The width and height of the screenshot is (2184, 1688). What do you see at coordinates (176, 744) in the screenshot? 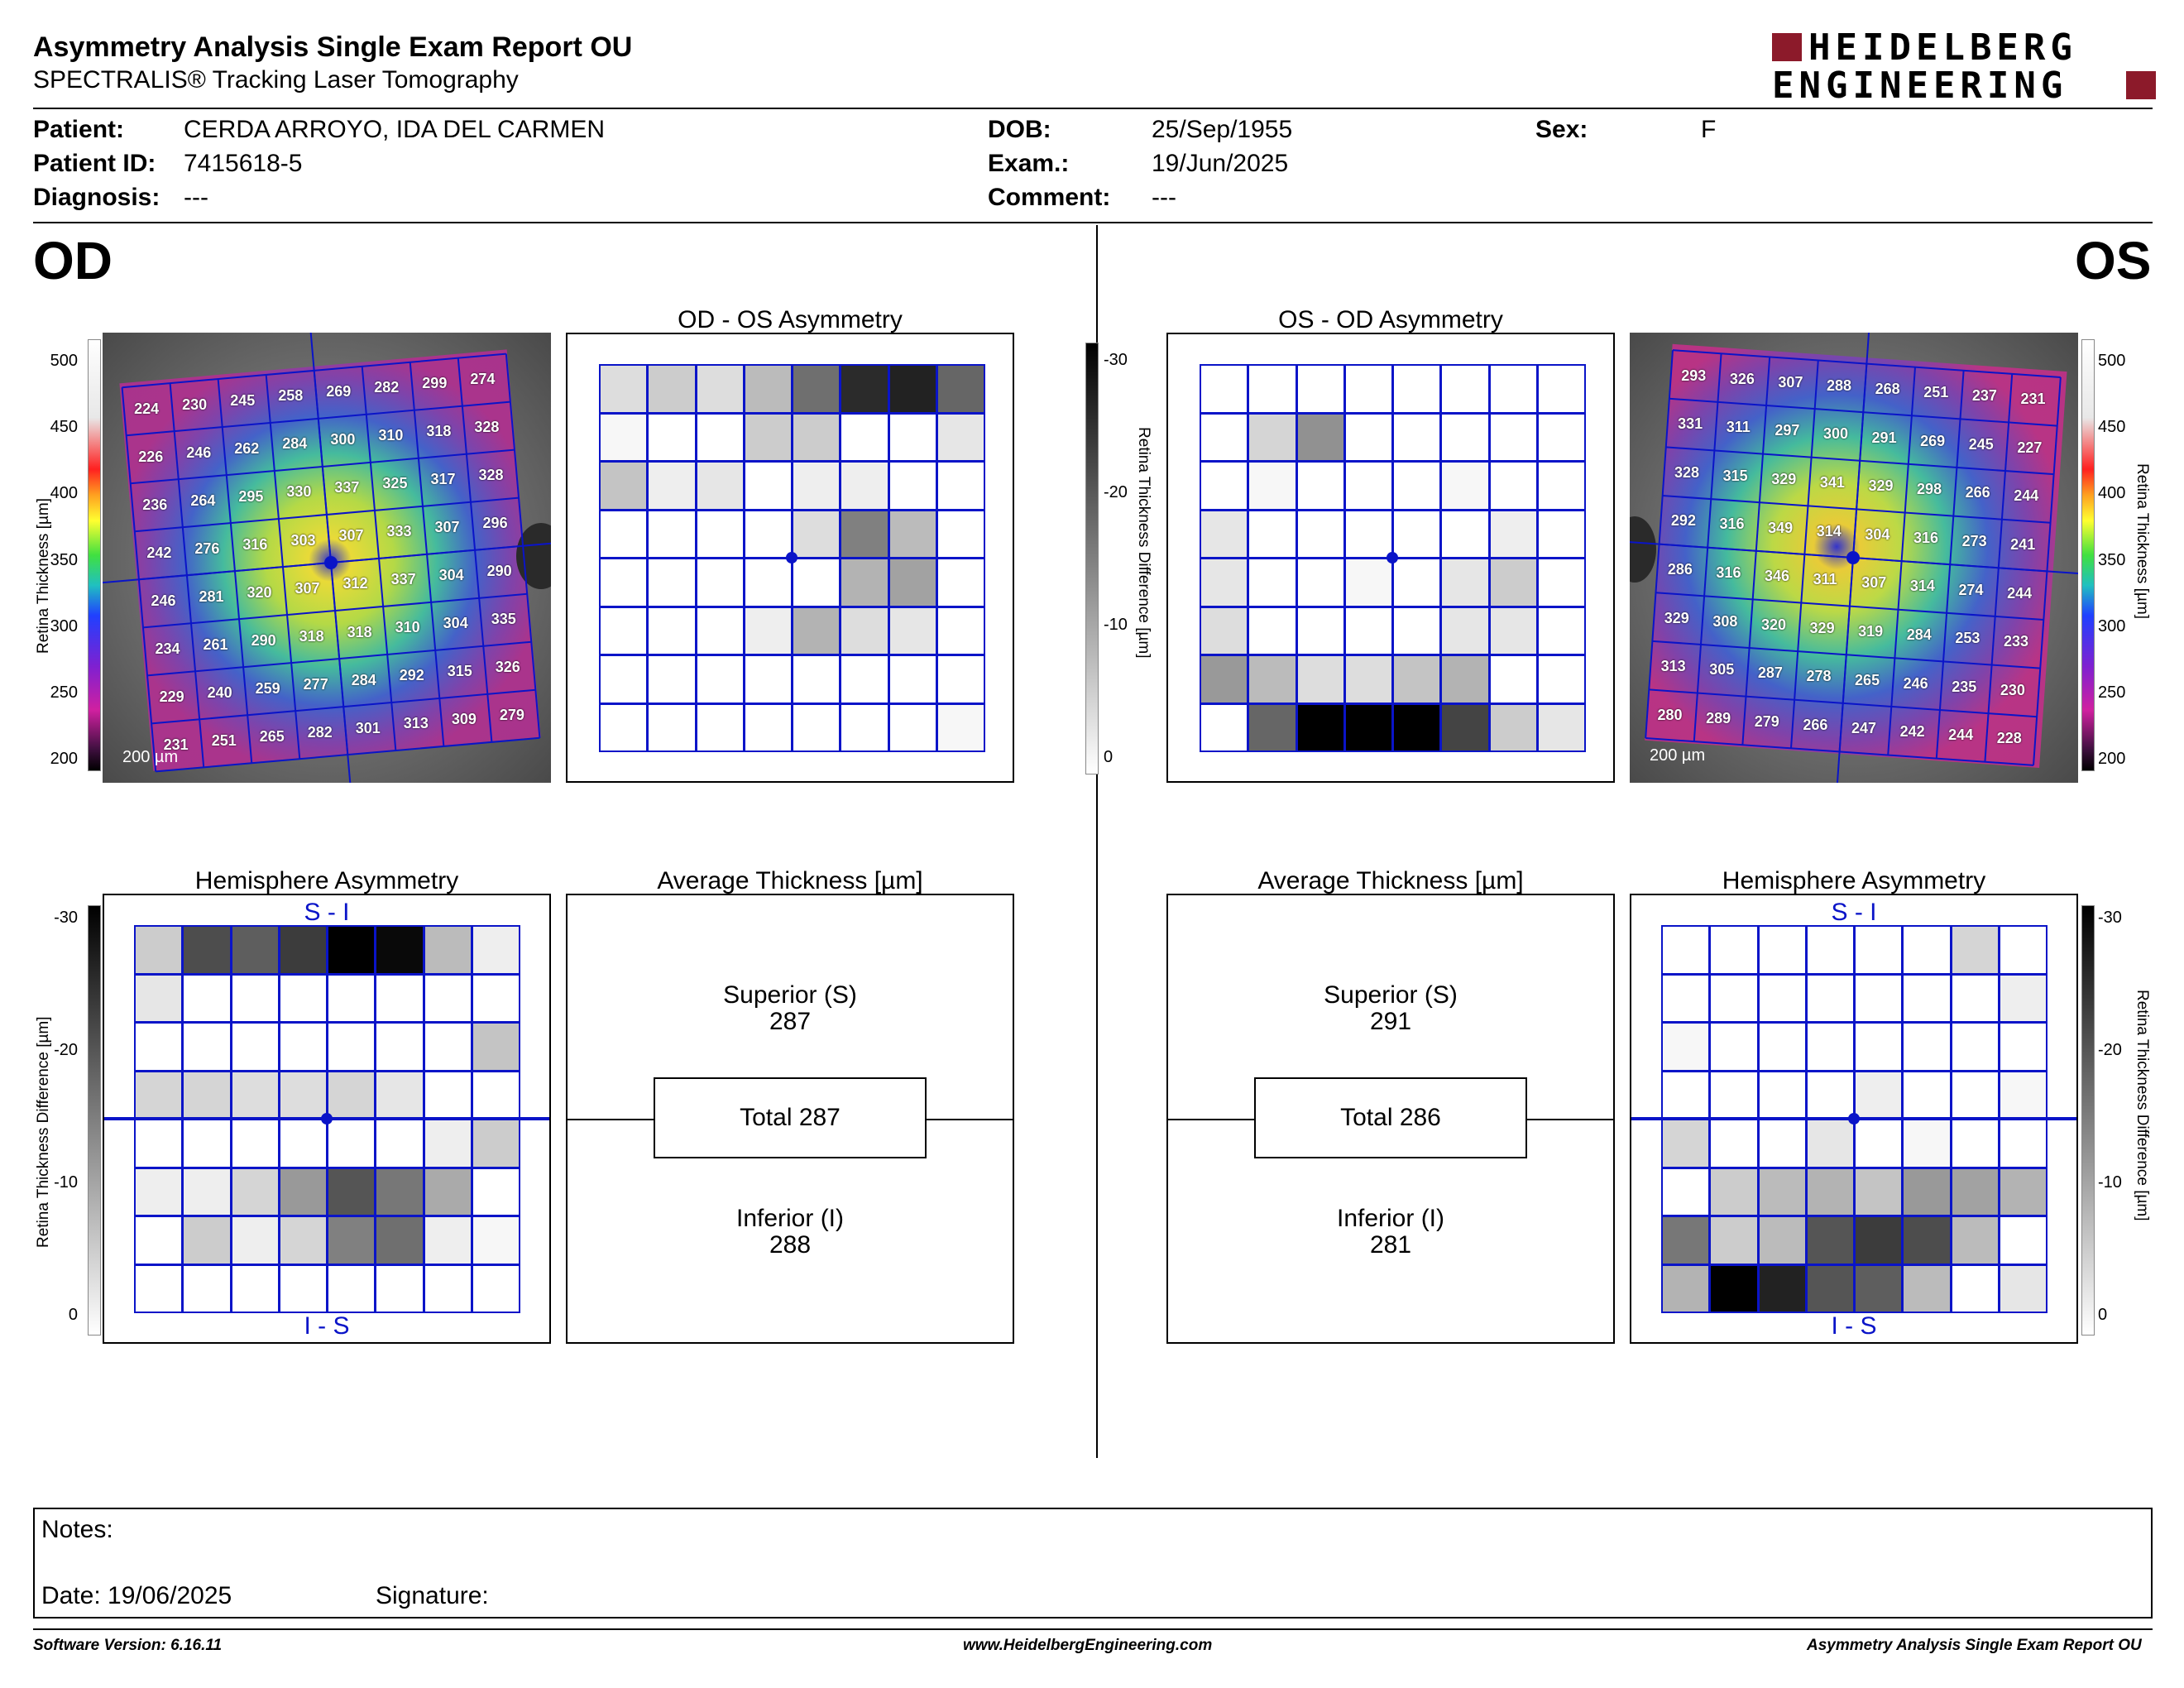
I see `thickness-value: 231` at bounding box center [176, 744].